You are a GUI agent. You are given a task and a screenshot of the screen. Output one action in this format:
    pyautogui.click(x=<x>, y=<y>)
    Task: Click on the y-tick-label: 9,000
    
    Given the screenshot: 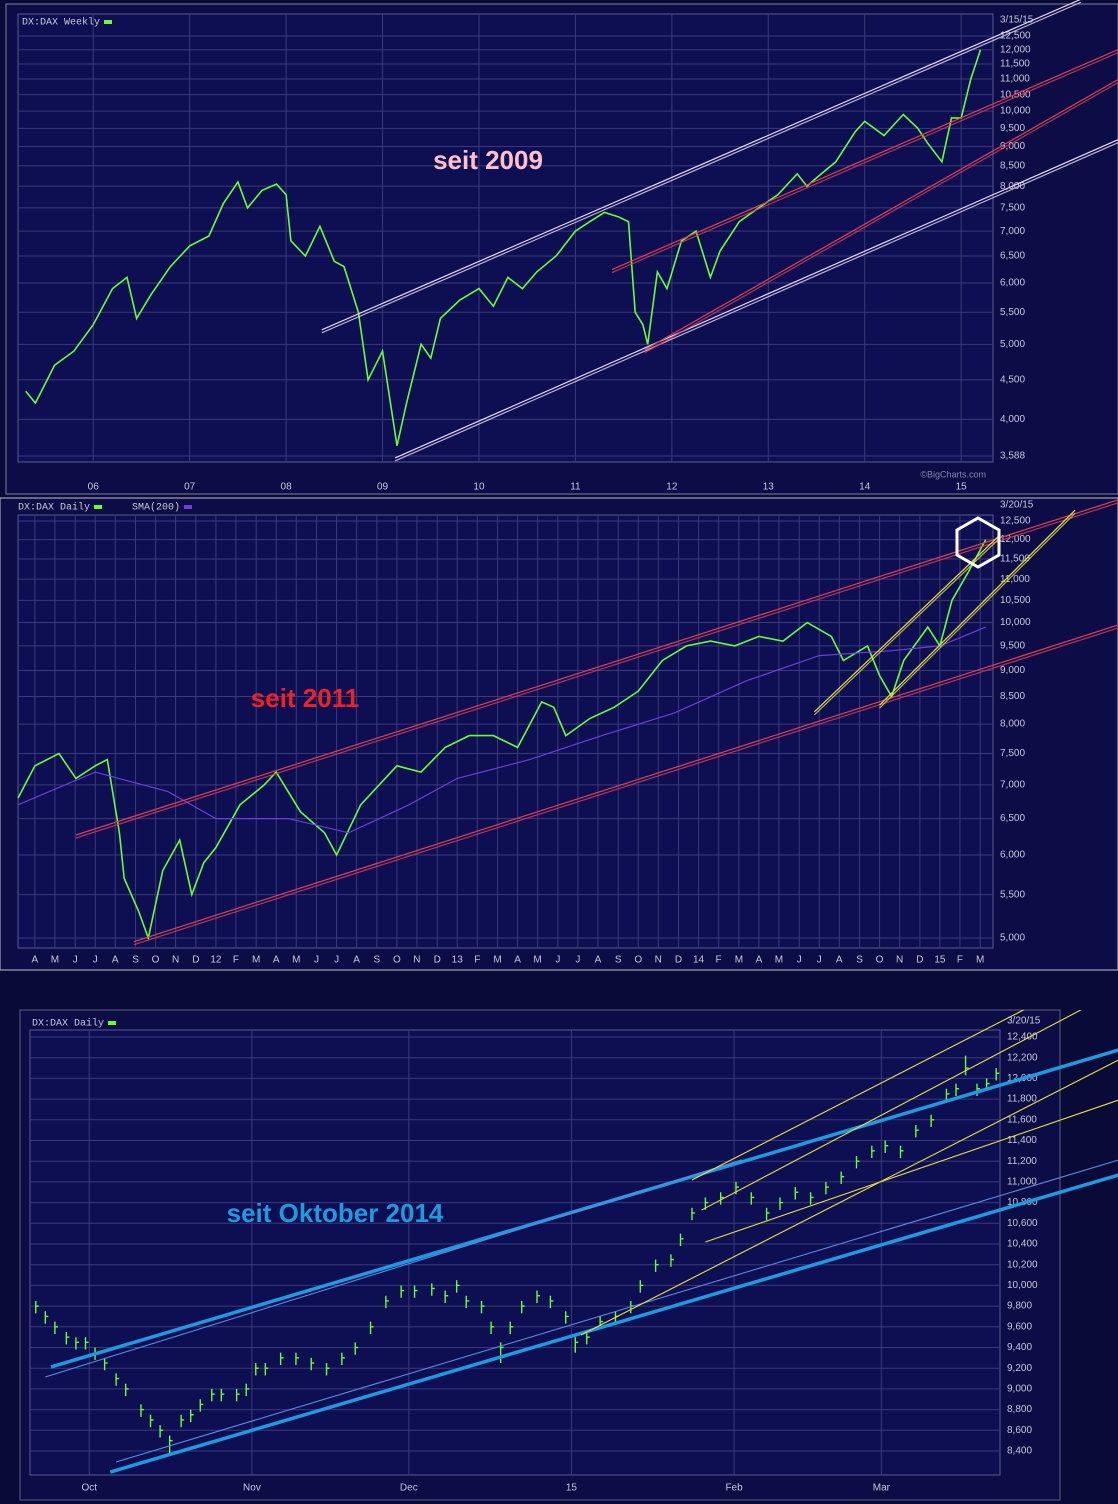 What is the action you would take?
    pyautogui.click(x=1012, y=670)
    